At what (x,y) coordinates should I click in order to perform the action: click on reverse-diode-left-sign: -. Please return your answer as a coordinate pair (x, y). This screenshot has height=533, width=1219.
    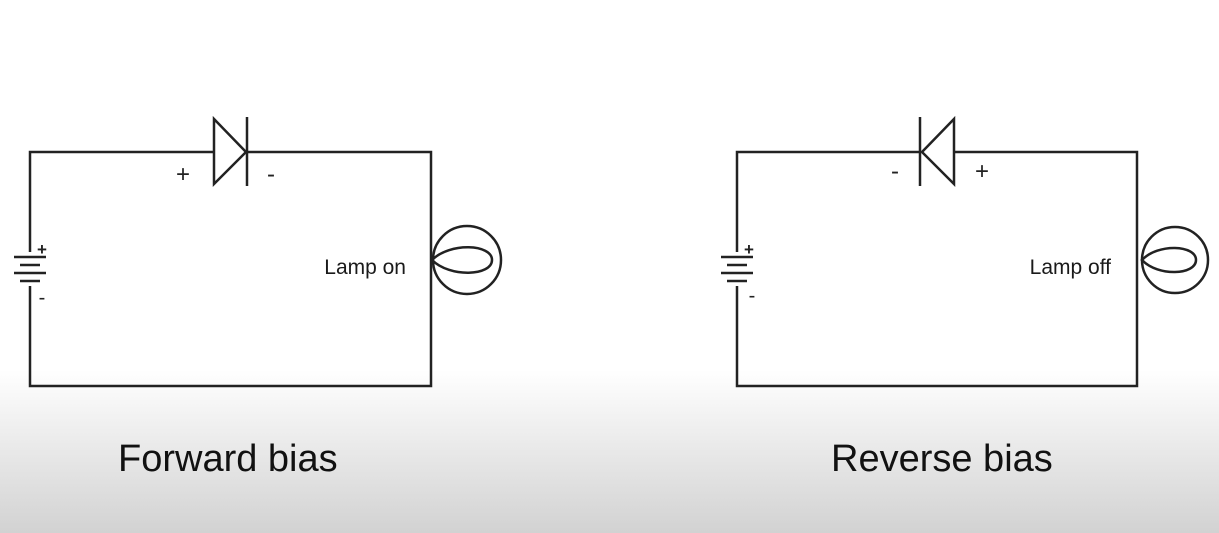
    Looking at the image, I should click on (895, 171).